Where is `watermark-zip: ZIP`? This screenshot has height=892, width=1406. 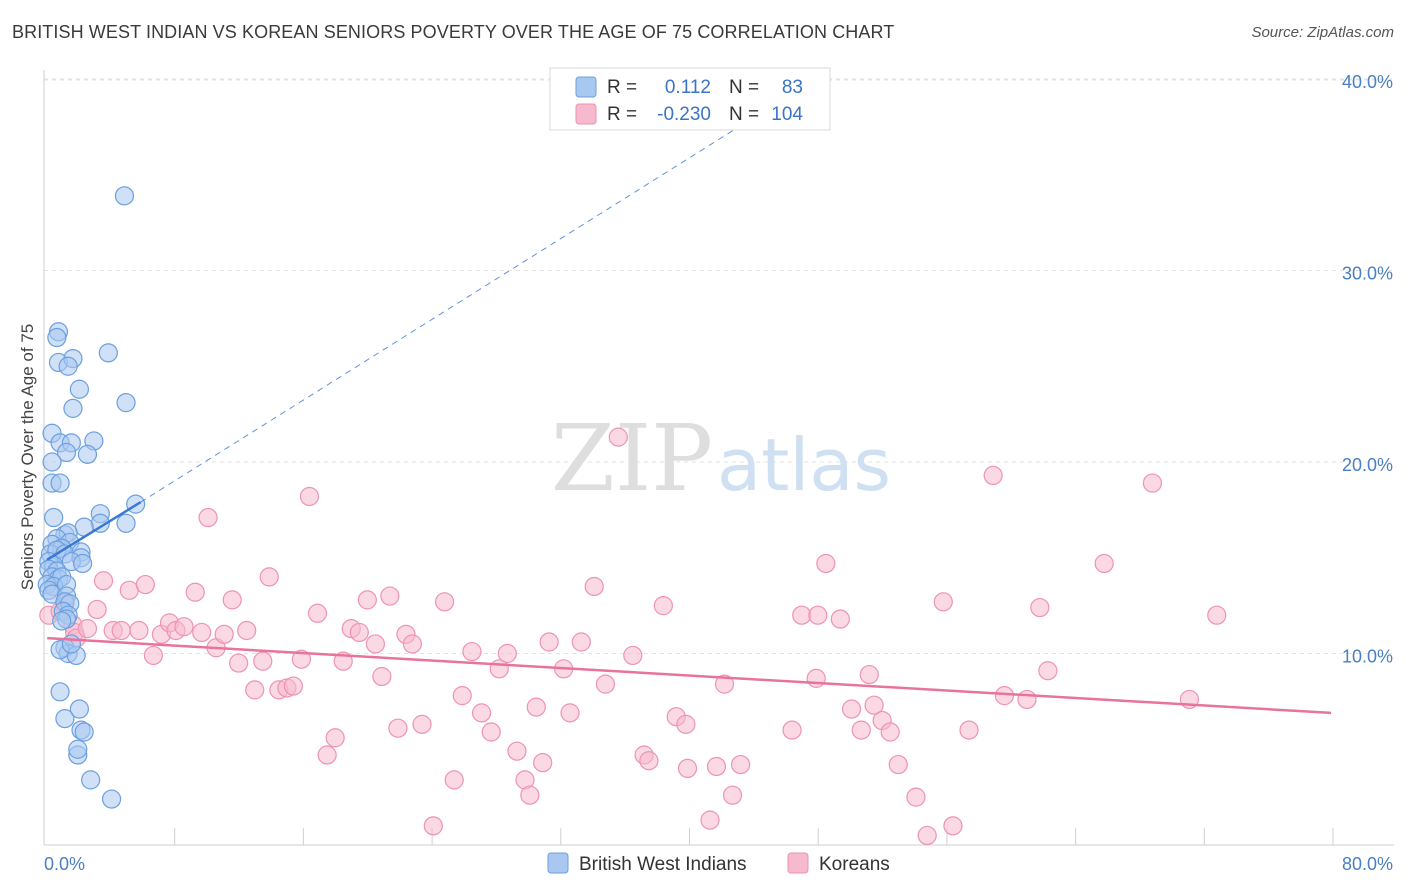 watermark-zip: ZIP is located at coordinates (632, 458).